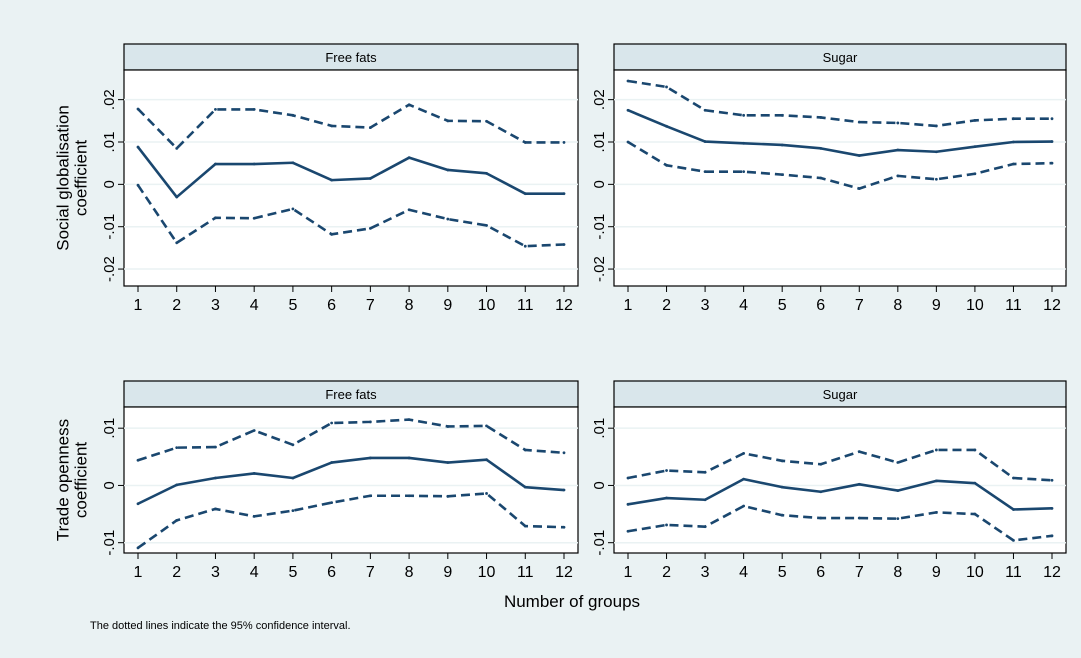 This screenshot has height=658, width=1081. Describe the element at coordinates (109, 99) in the screenshot. I see `y-tick-label: .02` at that location.